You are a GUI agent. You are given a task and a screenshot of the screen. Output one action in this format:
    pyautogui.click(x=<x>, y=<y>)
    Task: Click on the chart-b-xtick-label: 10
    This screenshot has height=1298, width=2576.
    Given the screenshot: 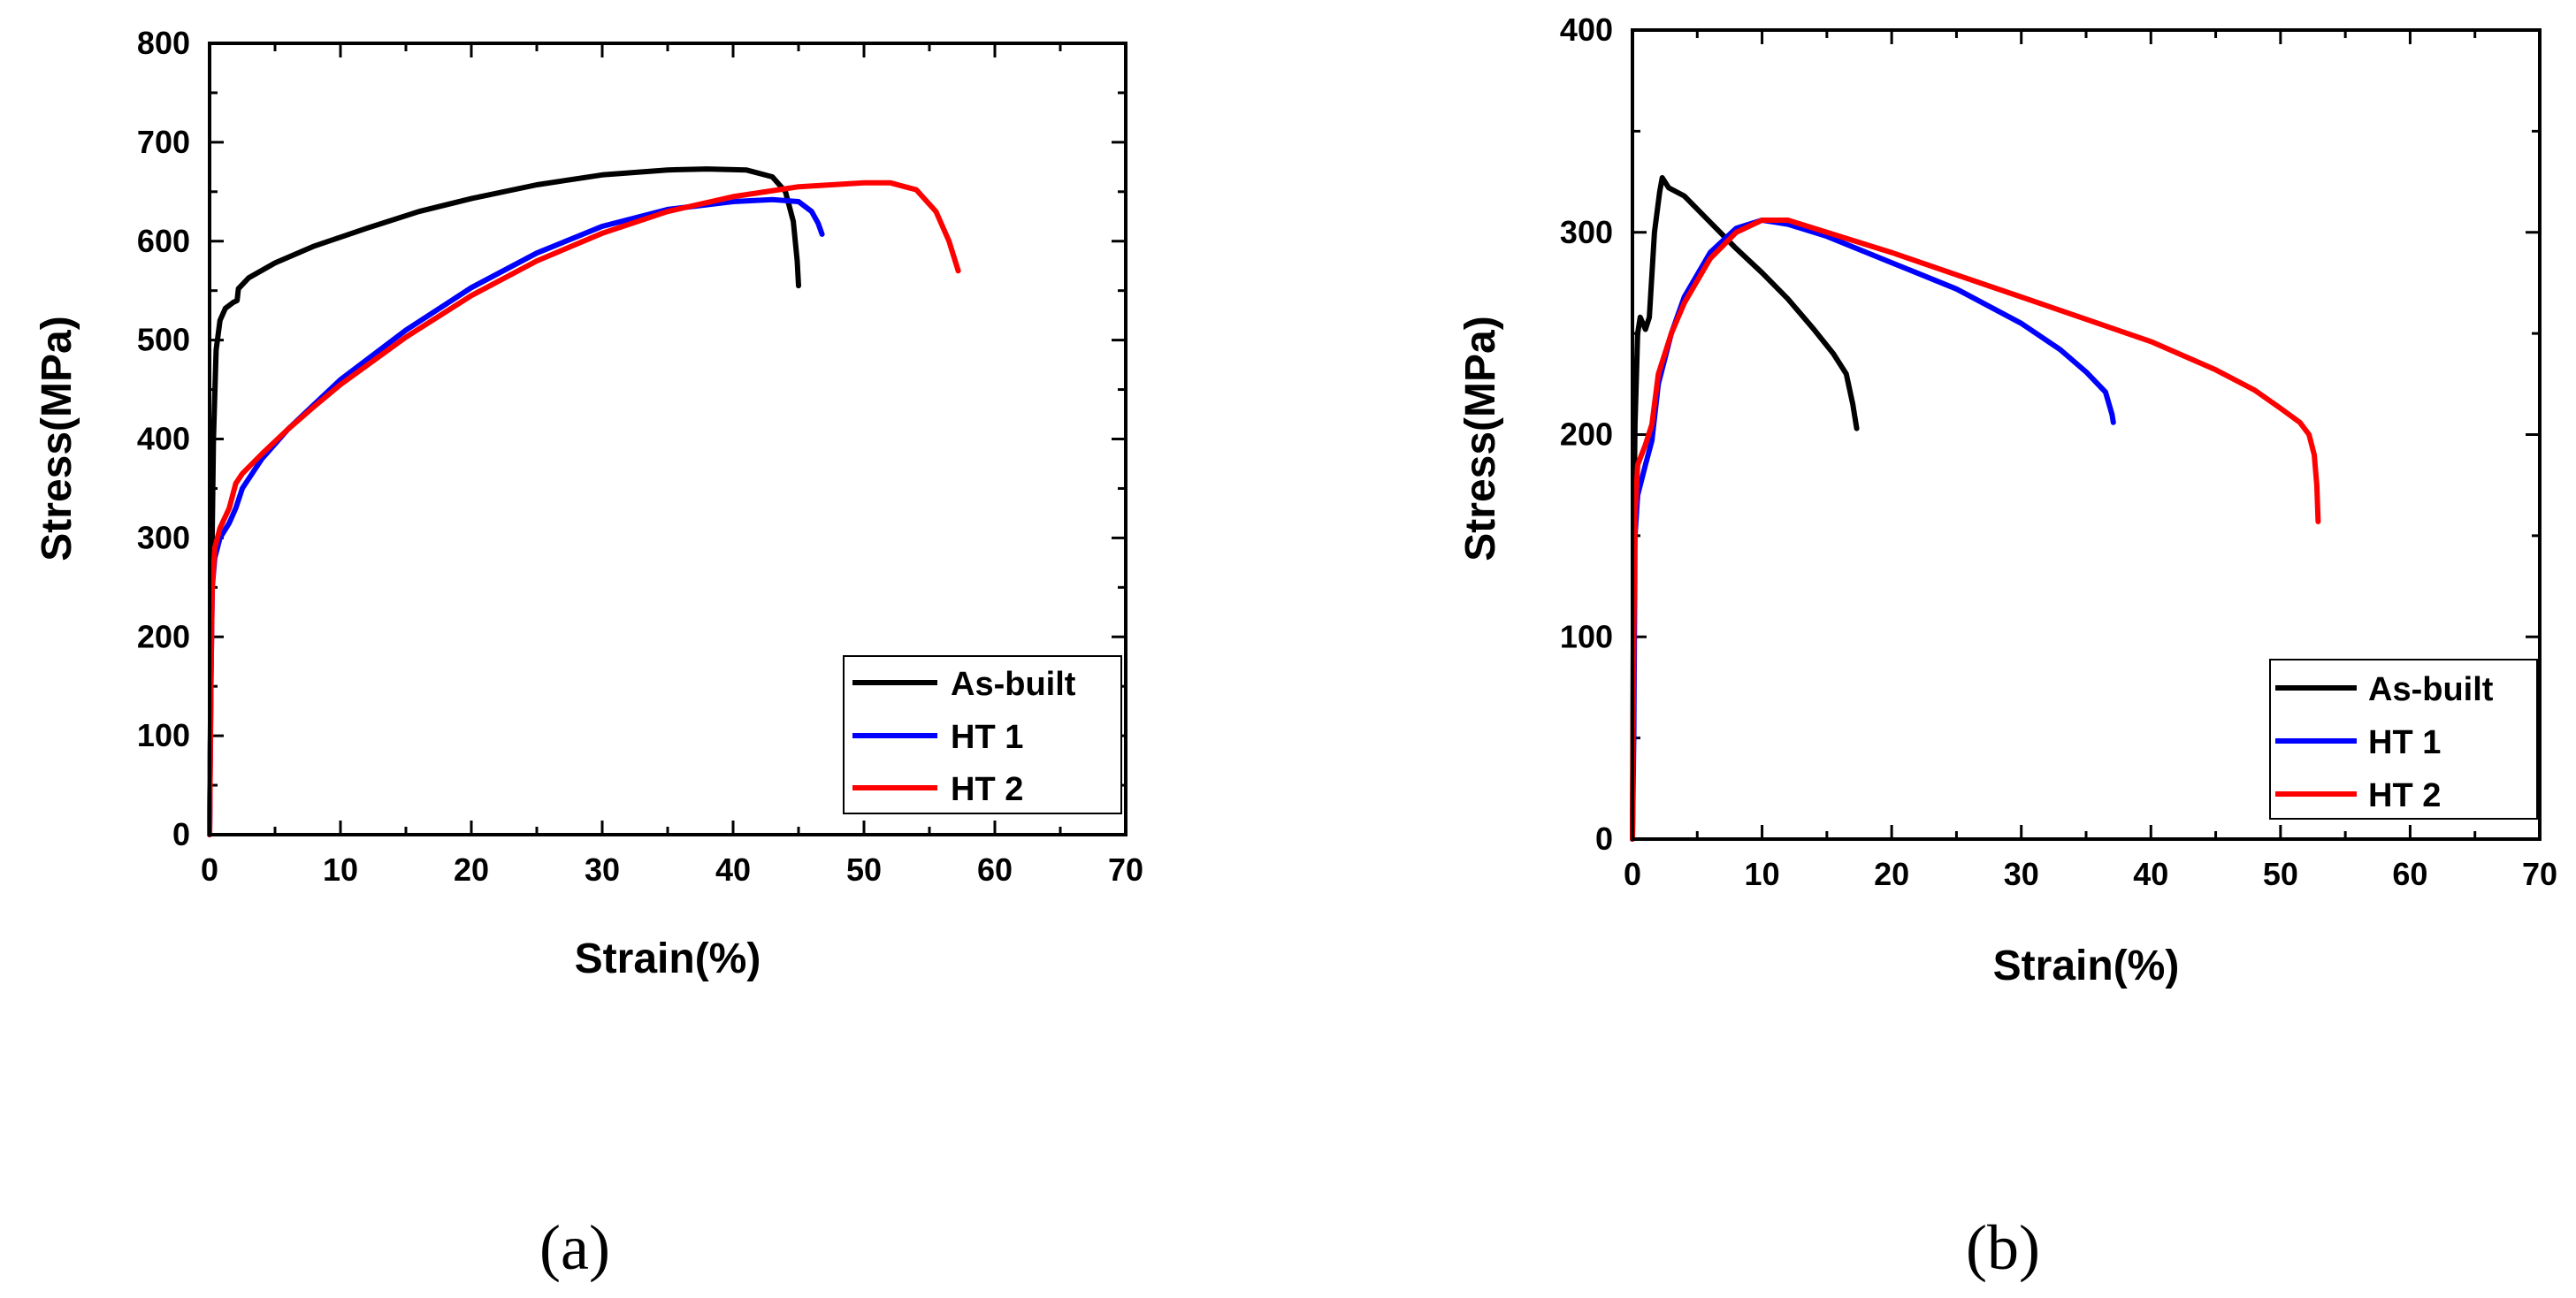 What is the action you would take?
    pyautogui.click(x=1763, y=874)
    